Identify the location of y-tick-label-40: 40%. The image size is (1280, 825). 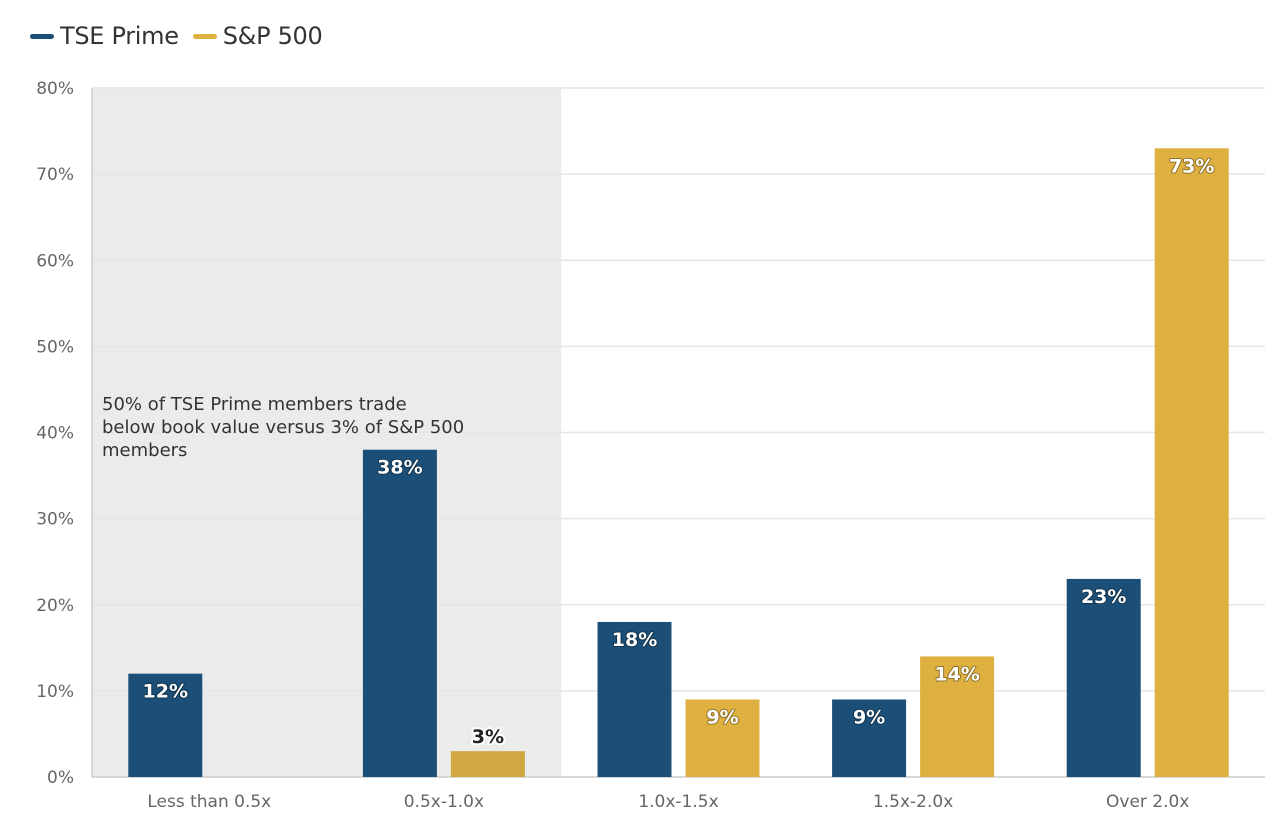
(55, 434).